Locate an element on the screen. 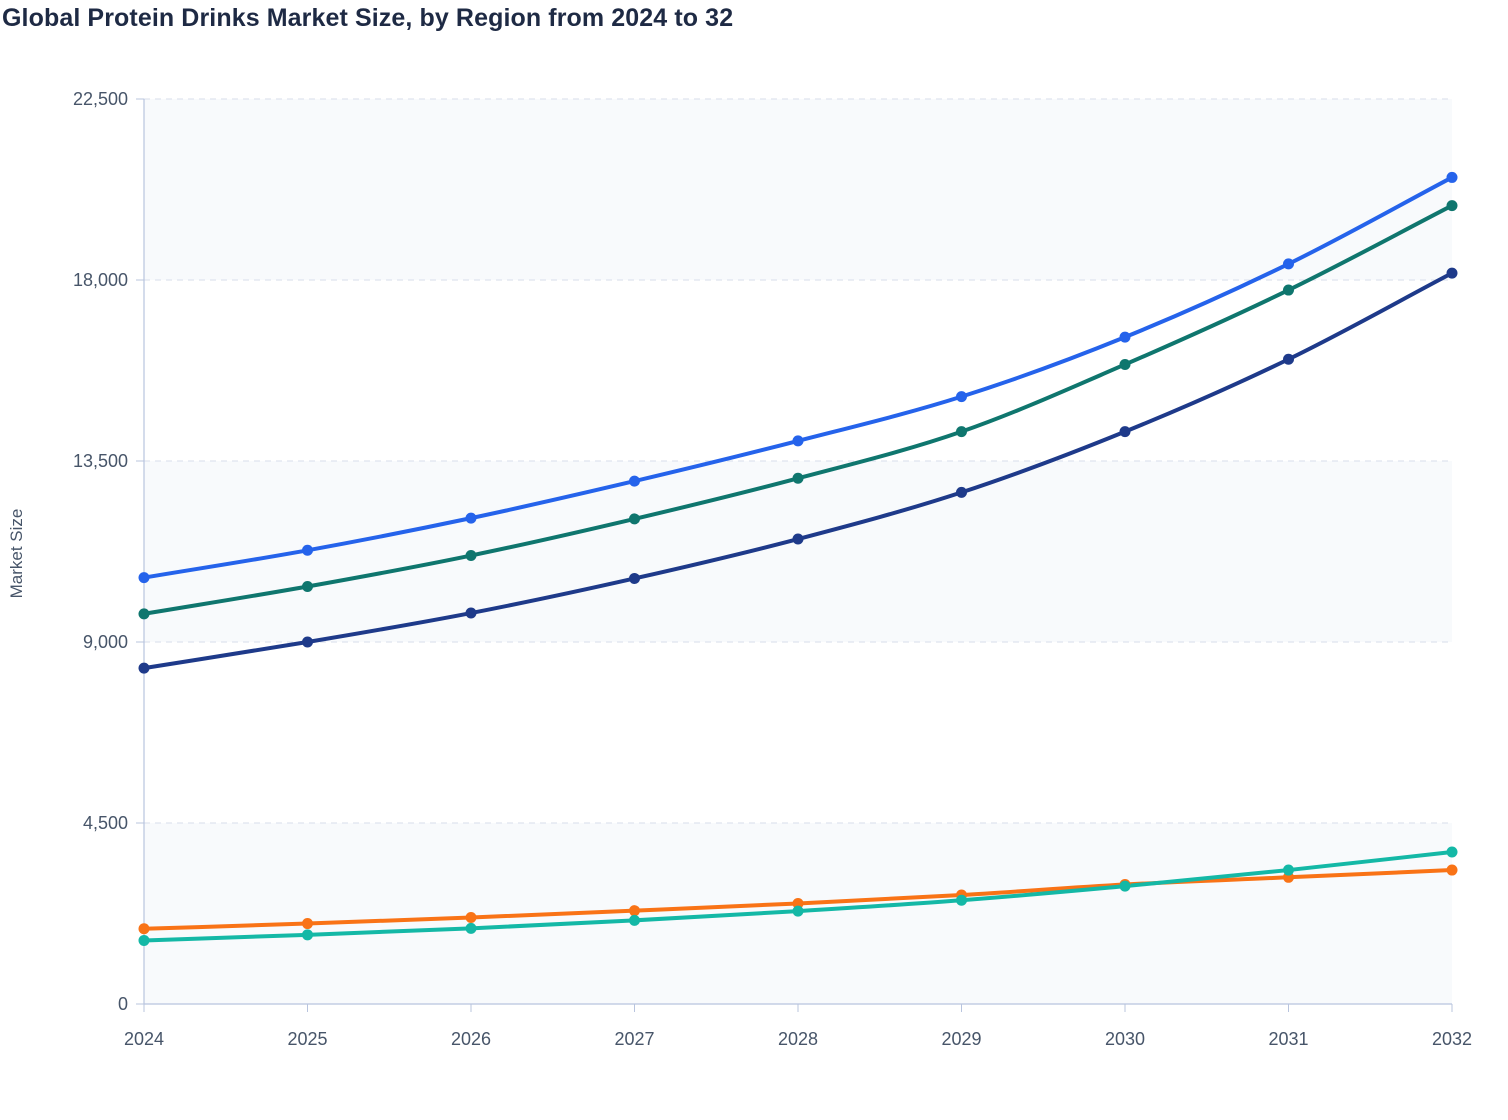 Image resolution: width=1508 pixels, height=1120 pixels. y-tick-label: 22,500 is located at coordinates (100, 99).